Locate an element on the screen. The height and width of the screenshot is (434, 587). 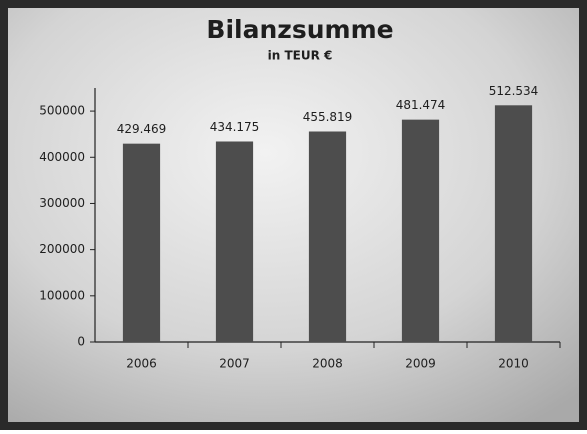
value-label: 512.534 is located at coordinates (514, 91).